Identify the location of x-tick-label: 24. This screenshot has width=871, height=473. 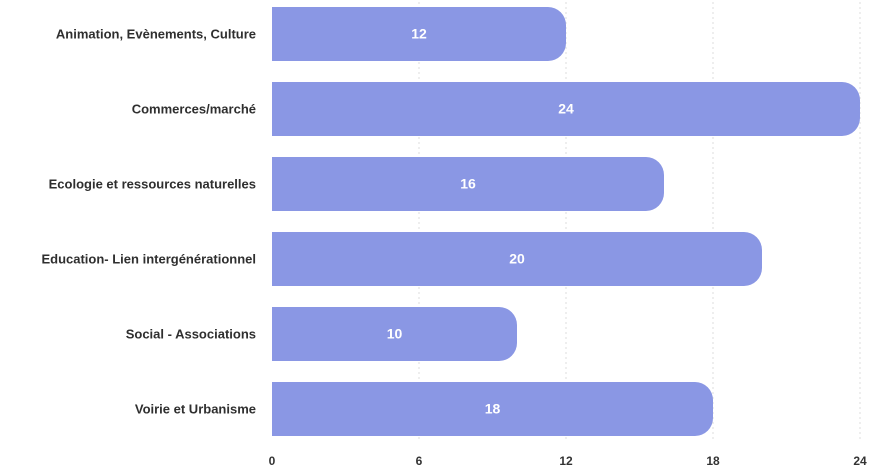
(860, 461).